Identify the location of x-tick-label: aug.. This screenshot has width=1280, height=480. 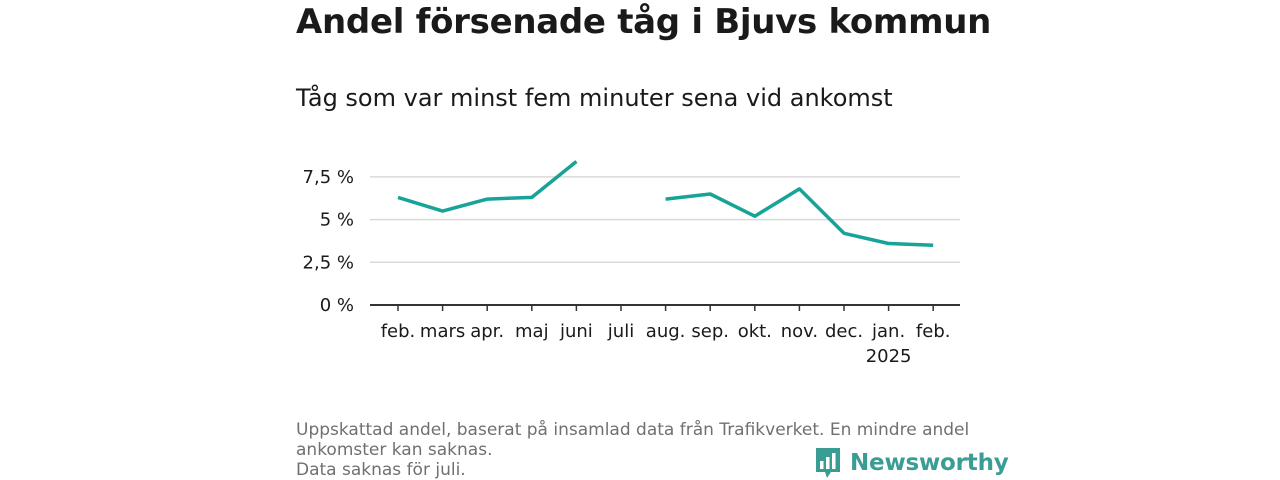
(666, 331).